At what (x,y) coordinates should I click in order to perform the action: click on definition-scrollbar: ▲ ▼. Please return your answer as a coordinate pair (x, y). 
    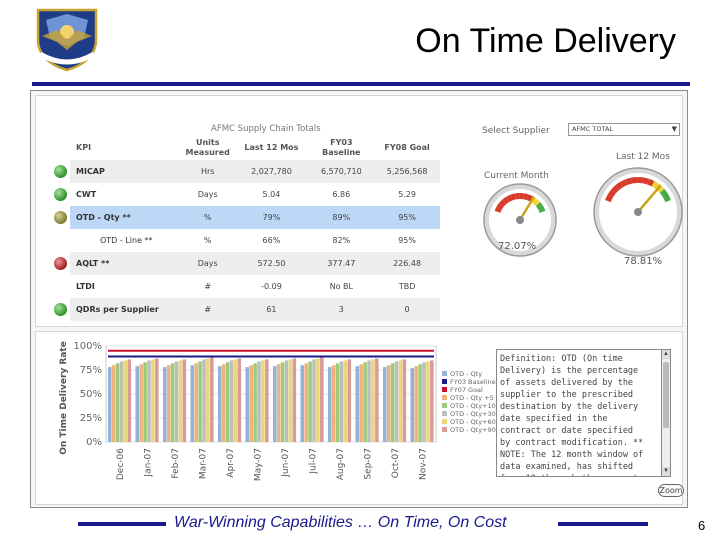
    Looking at the image, I should click on (666, 413).